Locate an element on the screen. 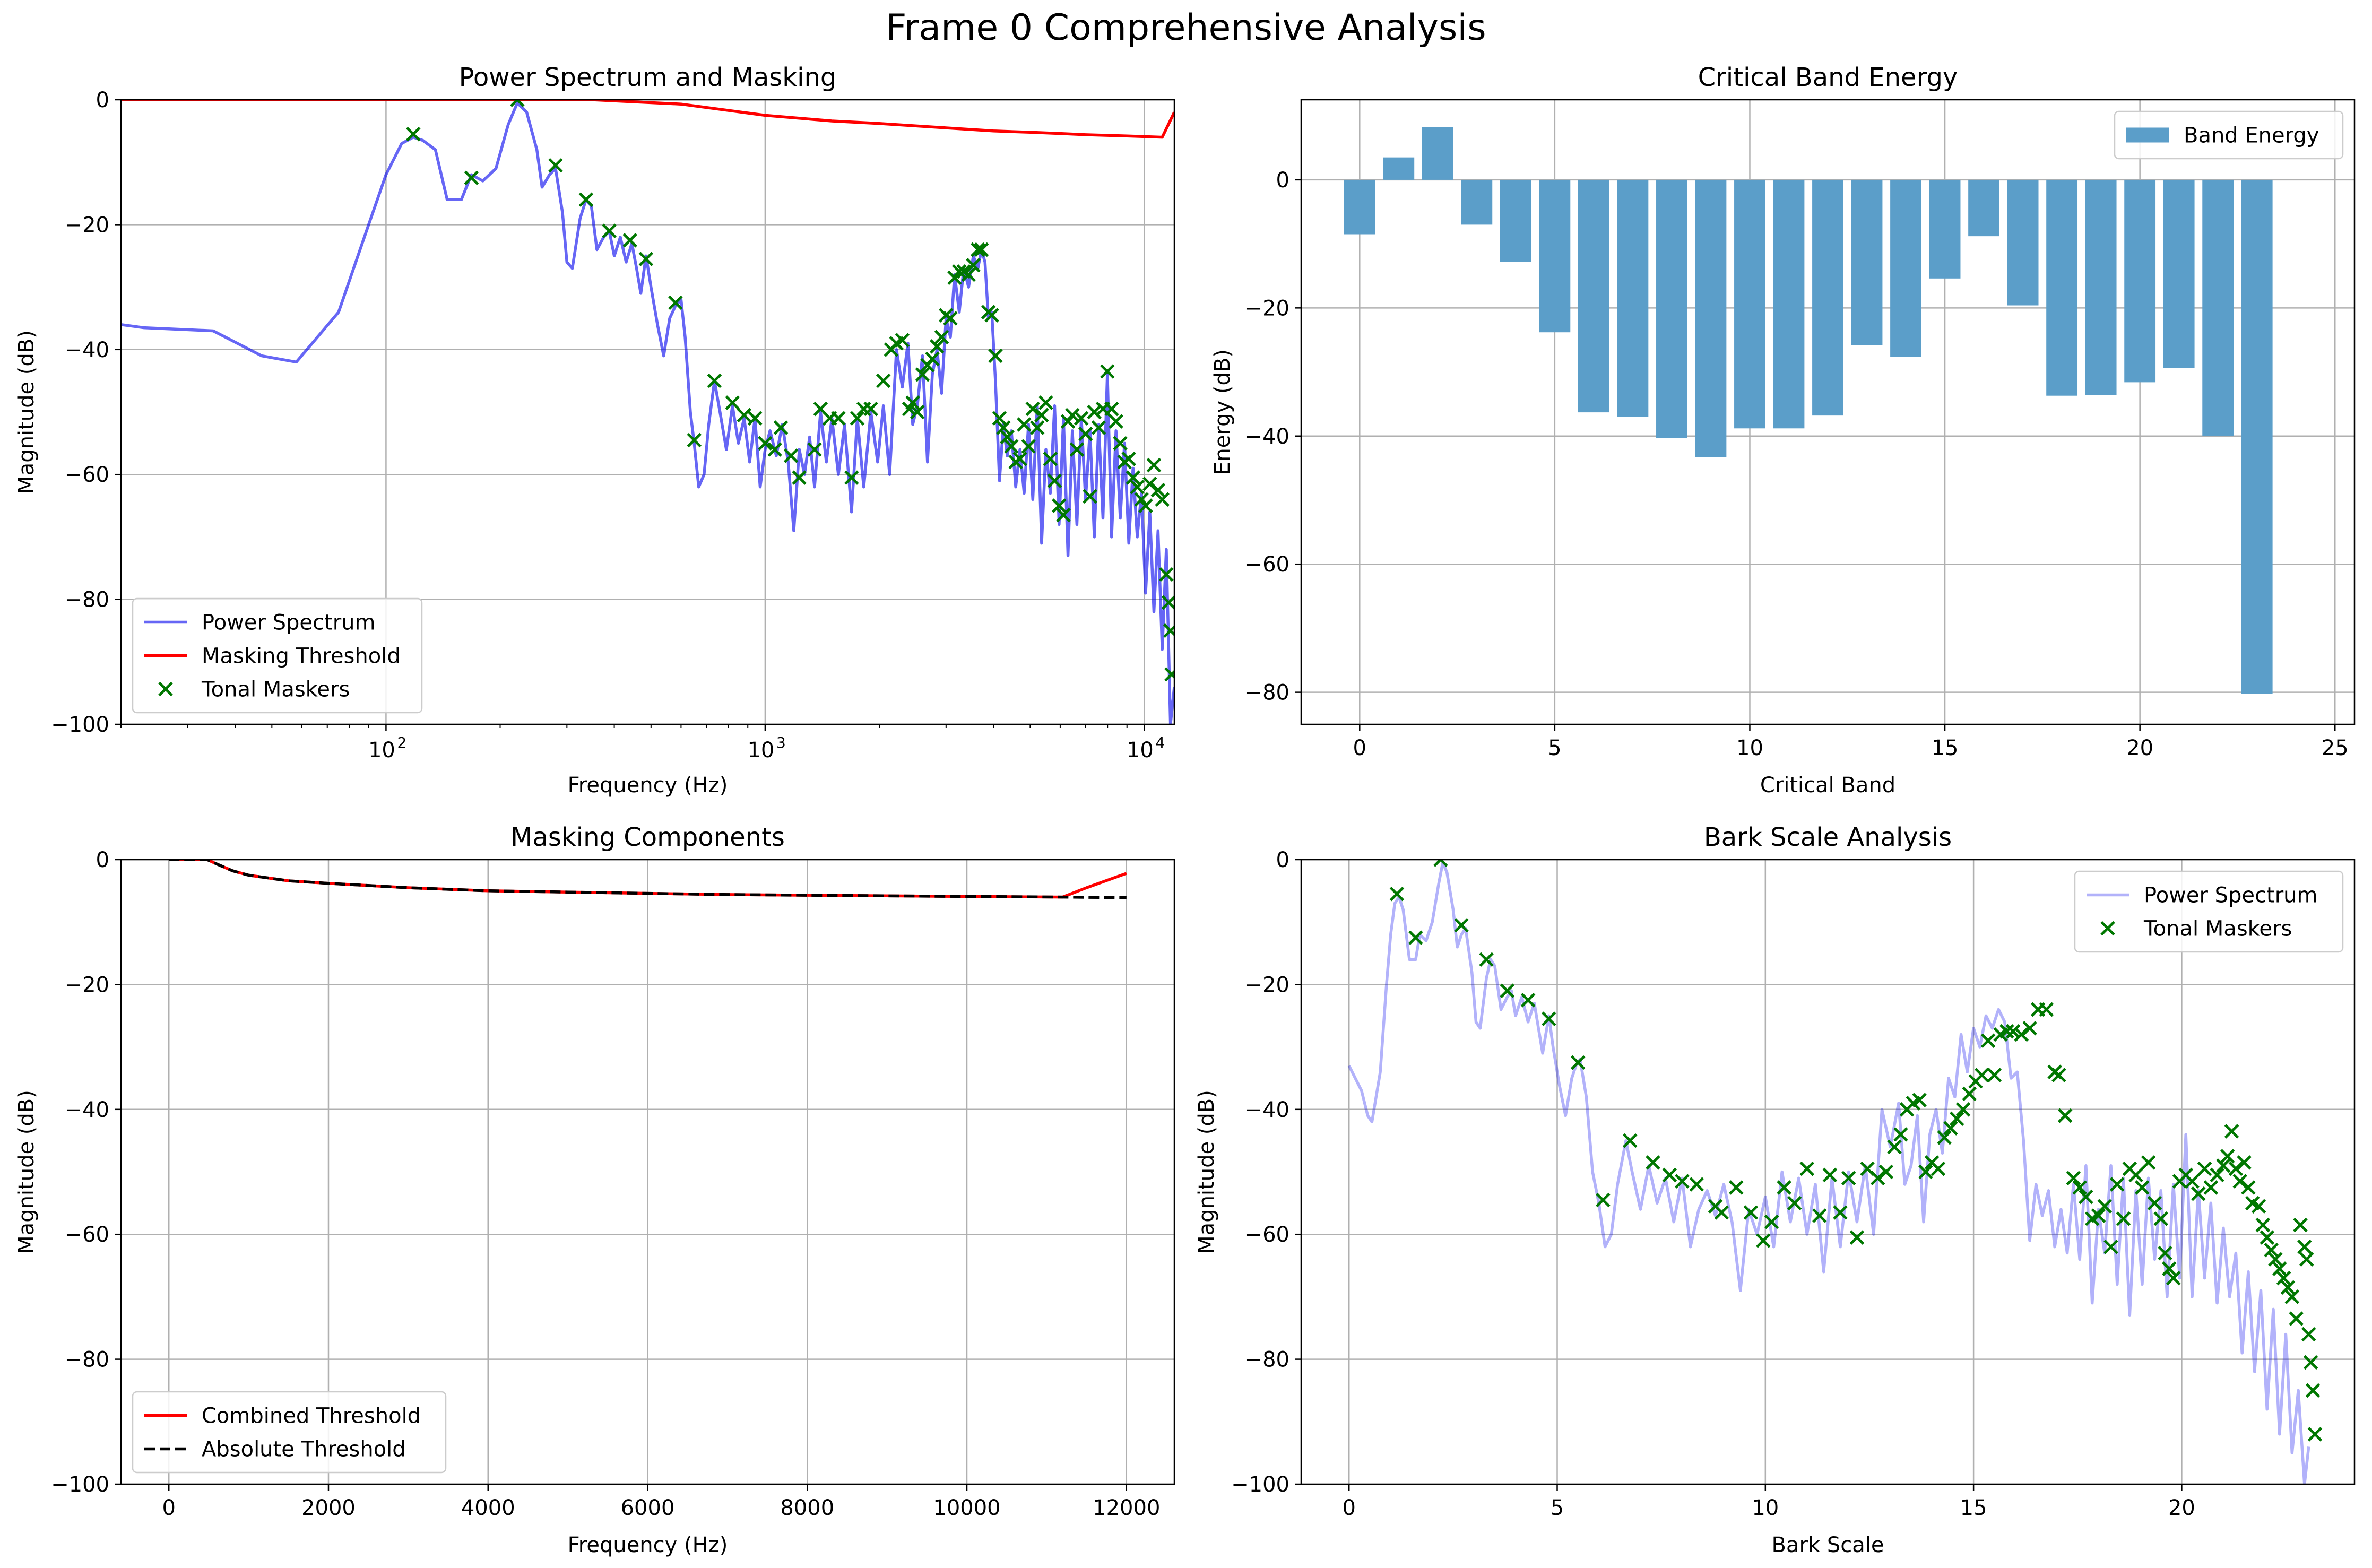 This screenshot has width=2372, height=1568. y-tick-label: −20 is located at coordinates (87, 985).